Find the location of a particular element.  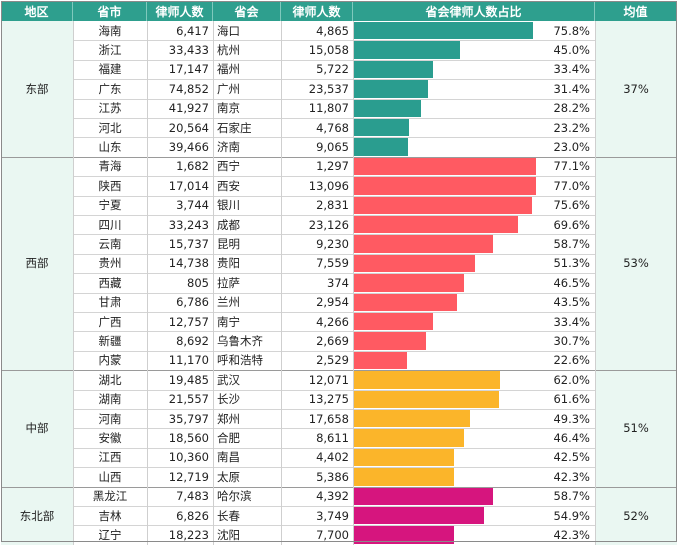

region-average: 53% is located at coordinates (636, 263).